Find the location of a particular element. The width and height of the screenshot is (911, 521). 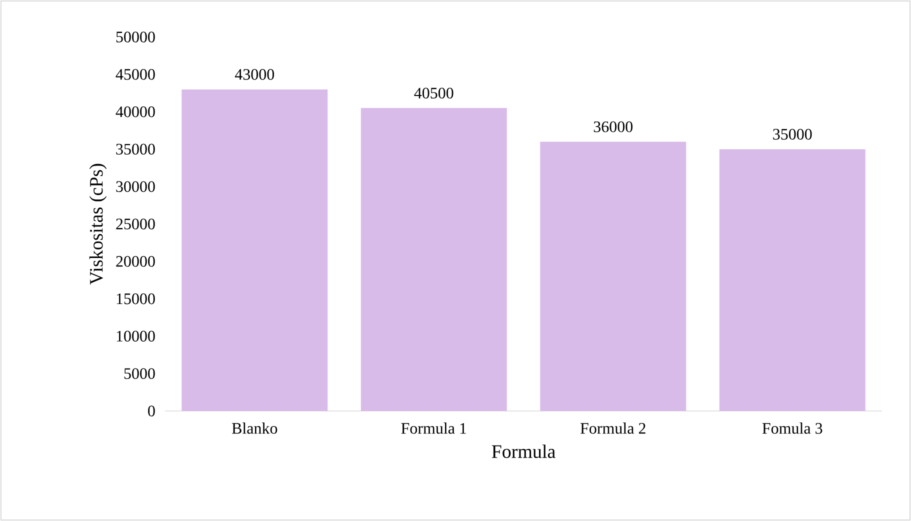

data-label: 40500 is located at coordinates (434, 93).